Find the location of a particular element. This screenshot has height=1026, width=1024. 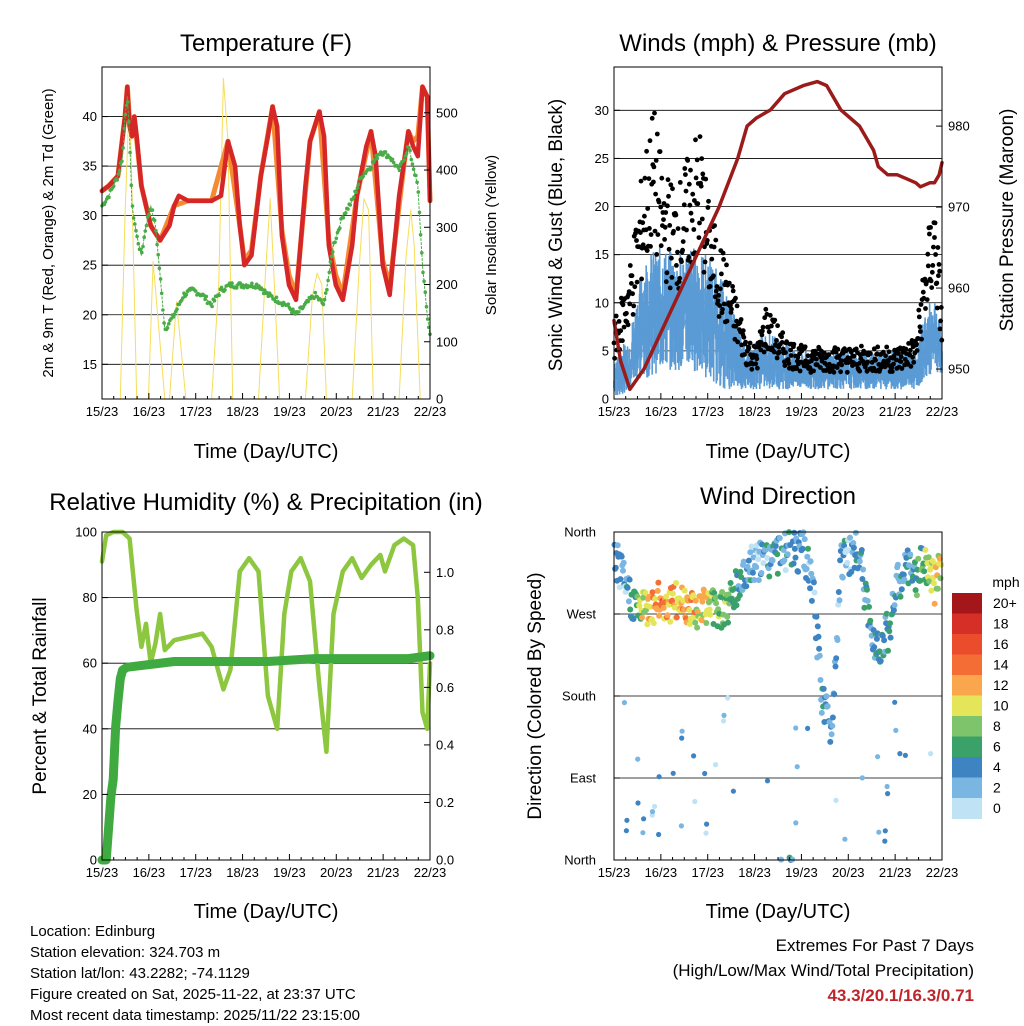

winds-y-ticks: 0 5 10 15 20 25 30 is located at coordinates (607, 255).